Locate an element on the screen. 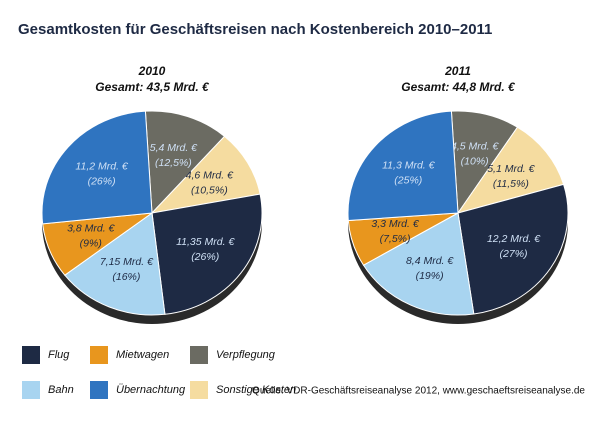 The image size is (600, 423). pie-title: 2010 is located at coordinates (152, 71).